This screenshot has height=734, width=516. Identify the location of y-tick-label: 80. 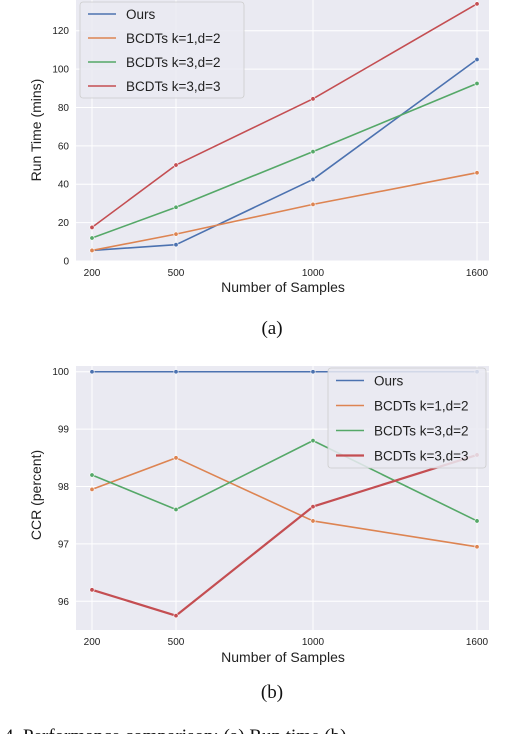
(64, 108).